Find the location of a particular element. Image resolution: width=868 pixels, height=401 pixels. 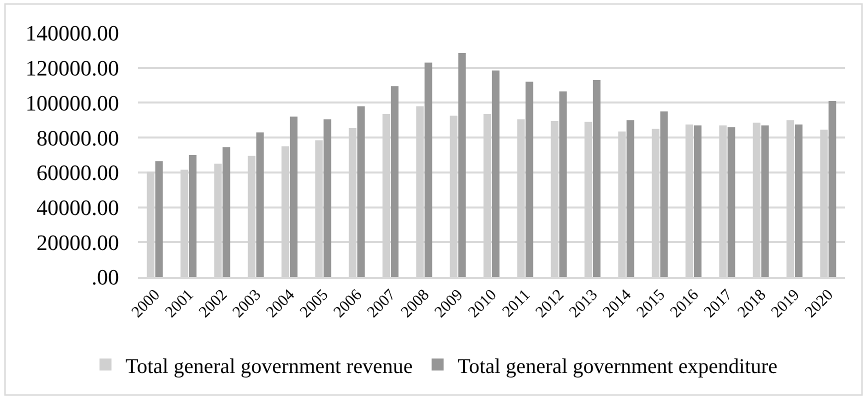

y-tick-label: 20000.00 is located at coordinates (77, 242).